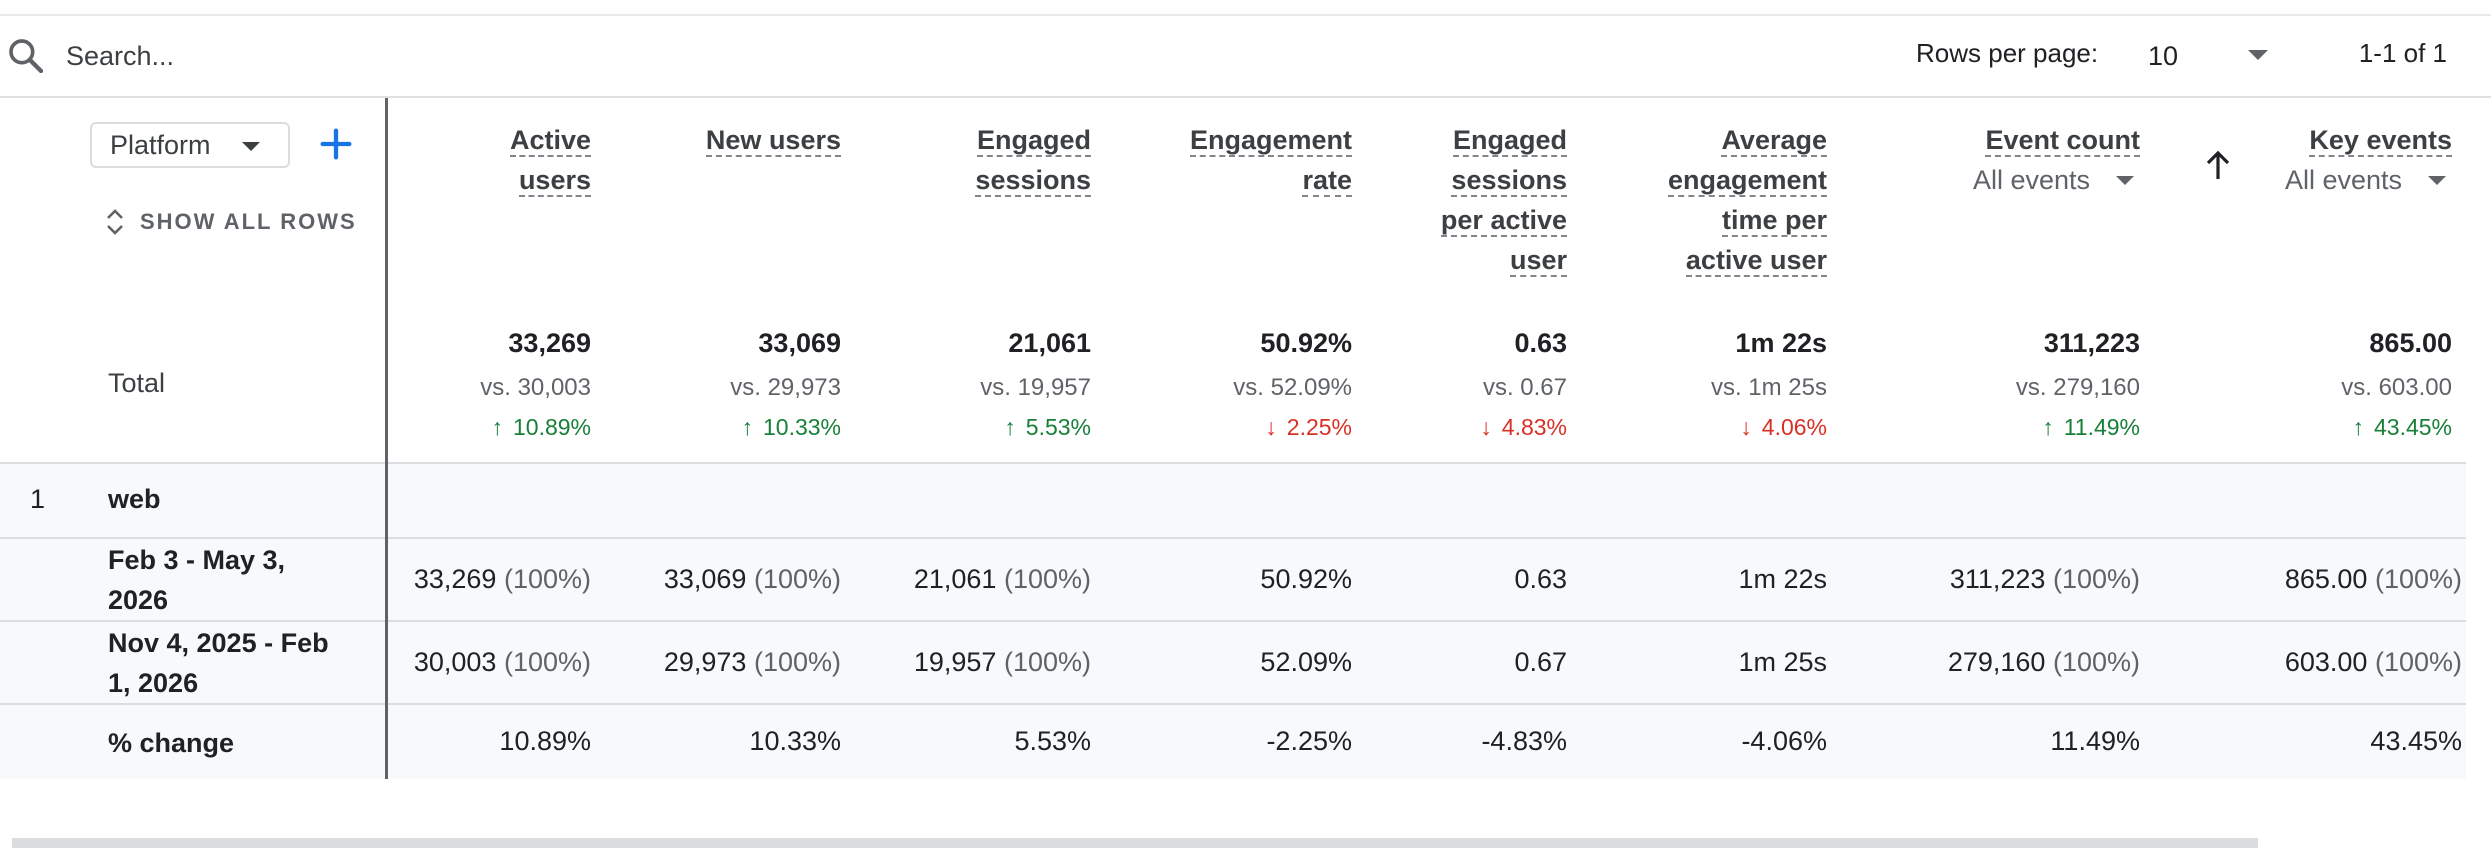 The width and height of the screenshot is (2491, 848). I want to click on total-change-value: 5.53%, so click(1058, 427).